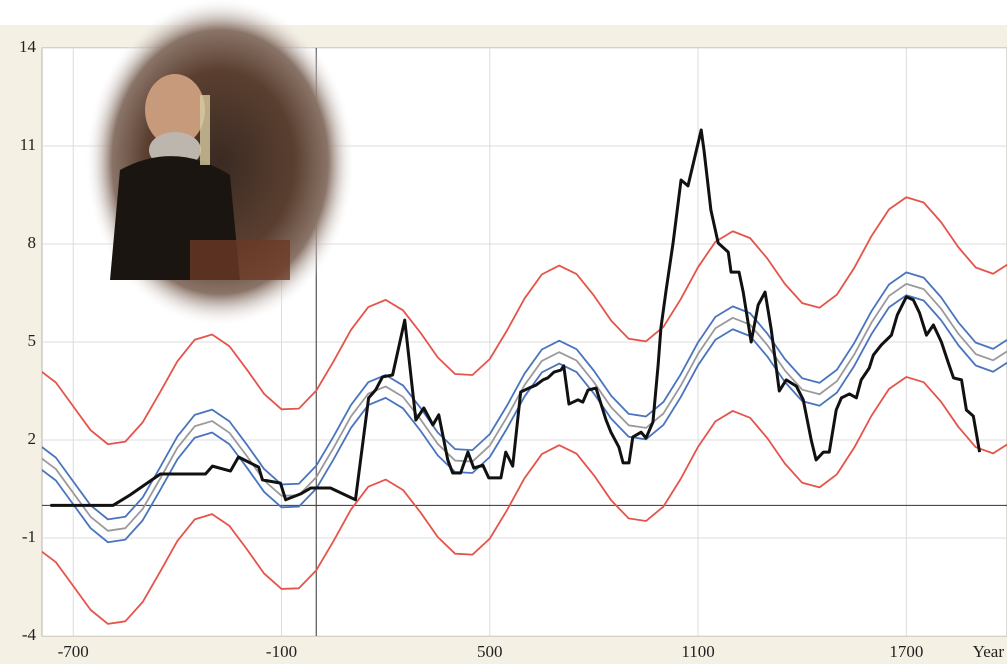 The width and height of the screenshot is (1007, 664). What do you see at coordinates (32, 340) in the screenshot?
I see `y-tick-label: 5` at bounding box center [32, 340].